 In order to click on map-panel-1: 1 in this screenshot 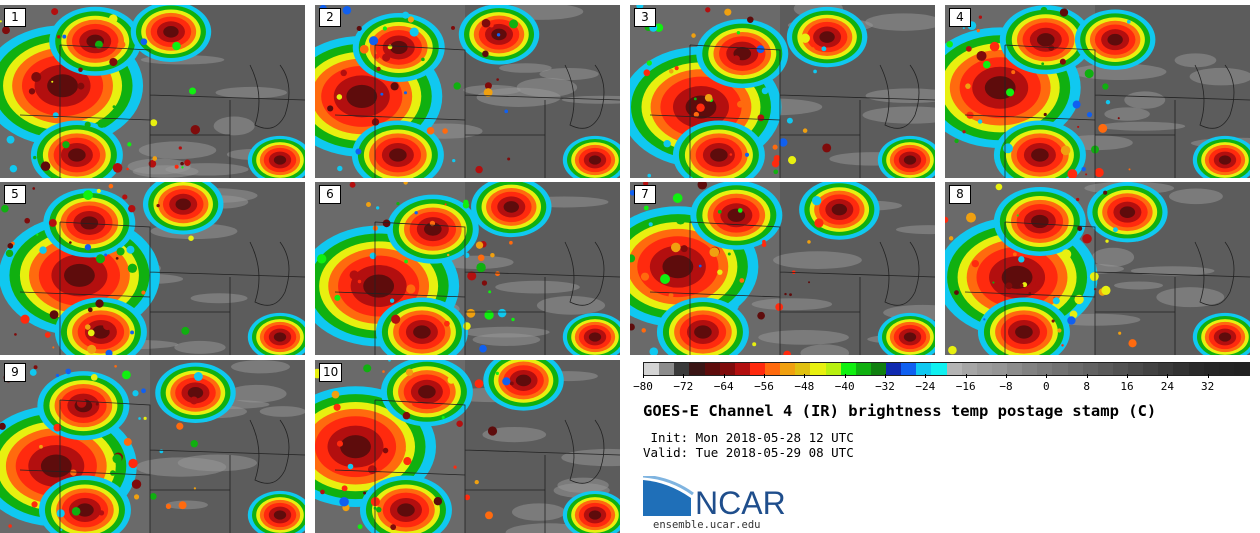, I will do `click(152, 91)`.